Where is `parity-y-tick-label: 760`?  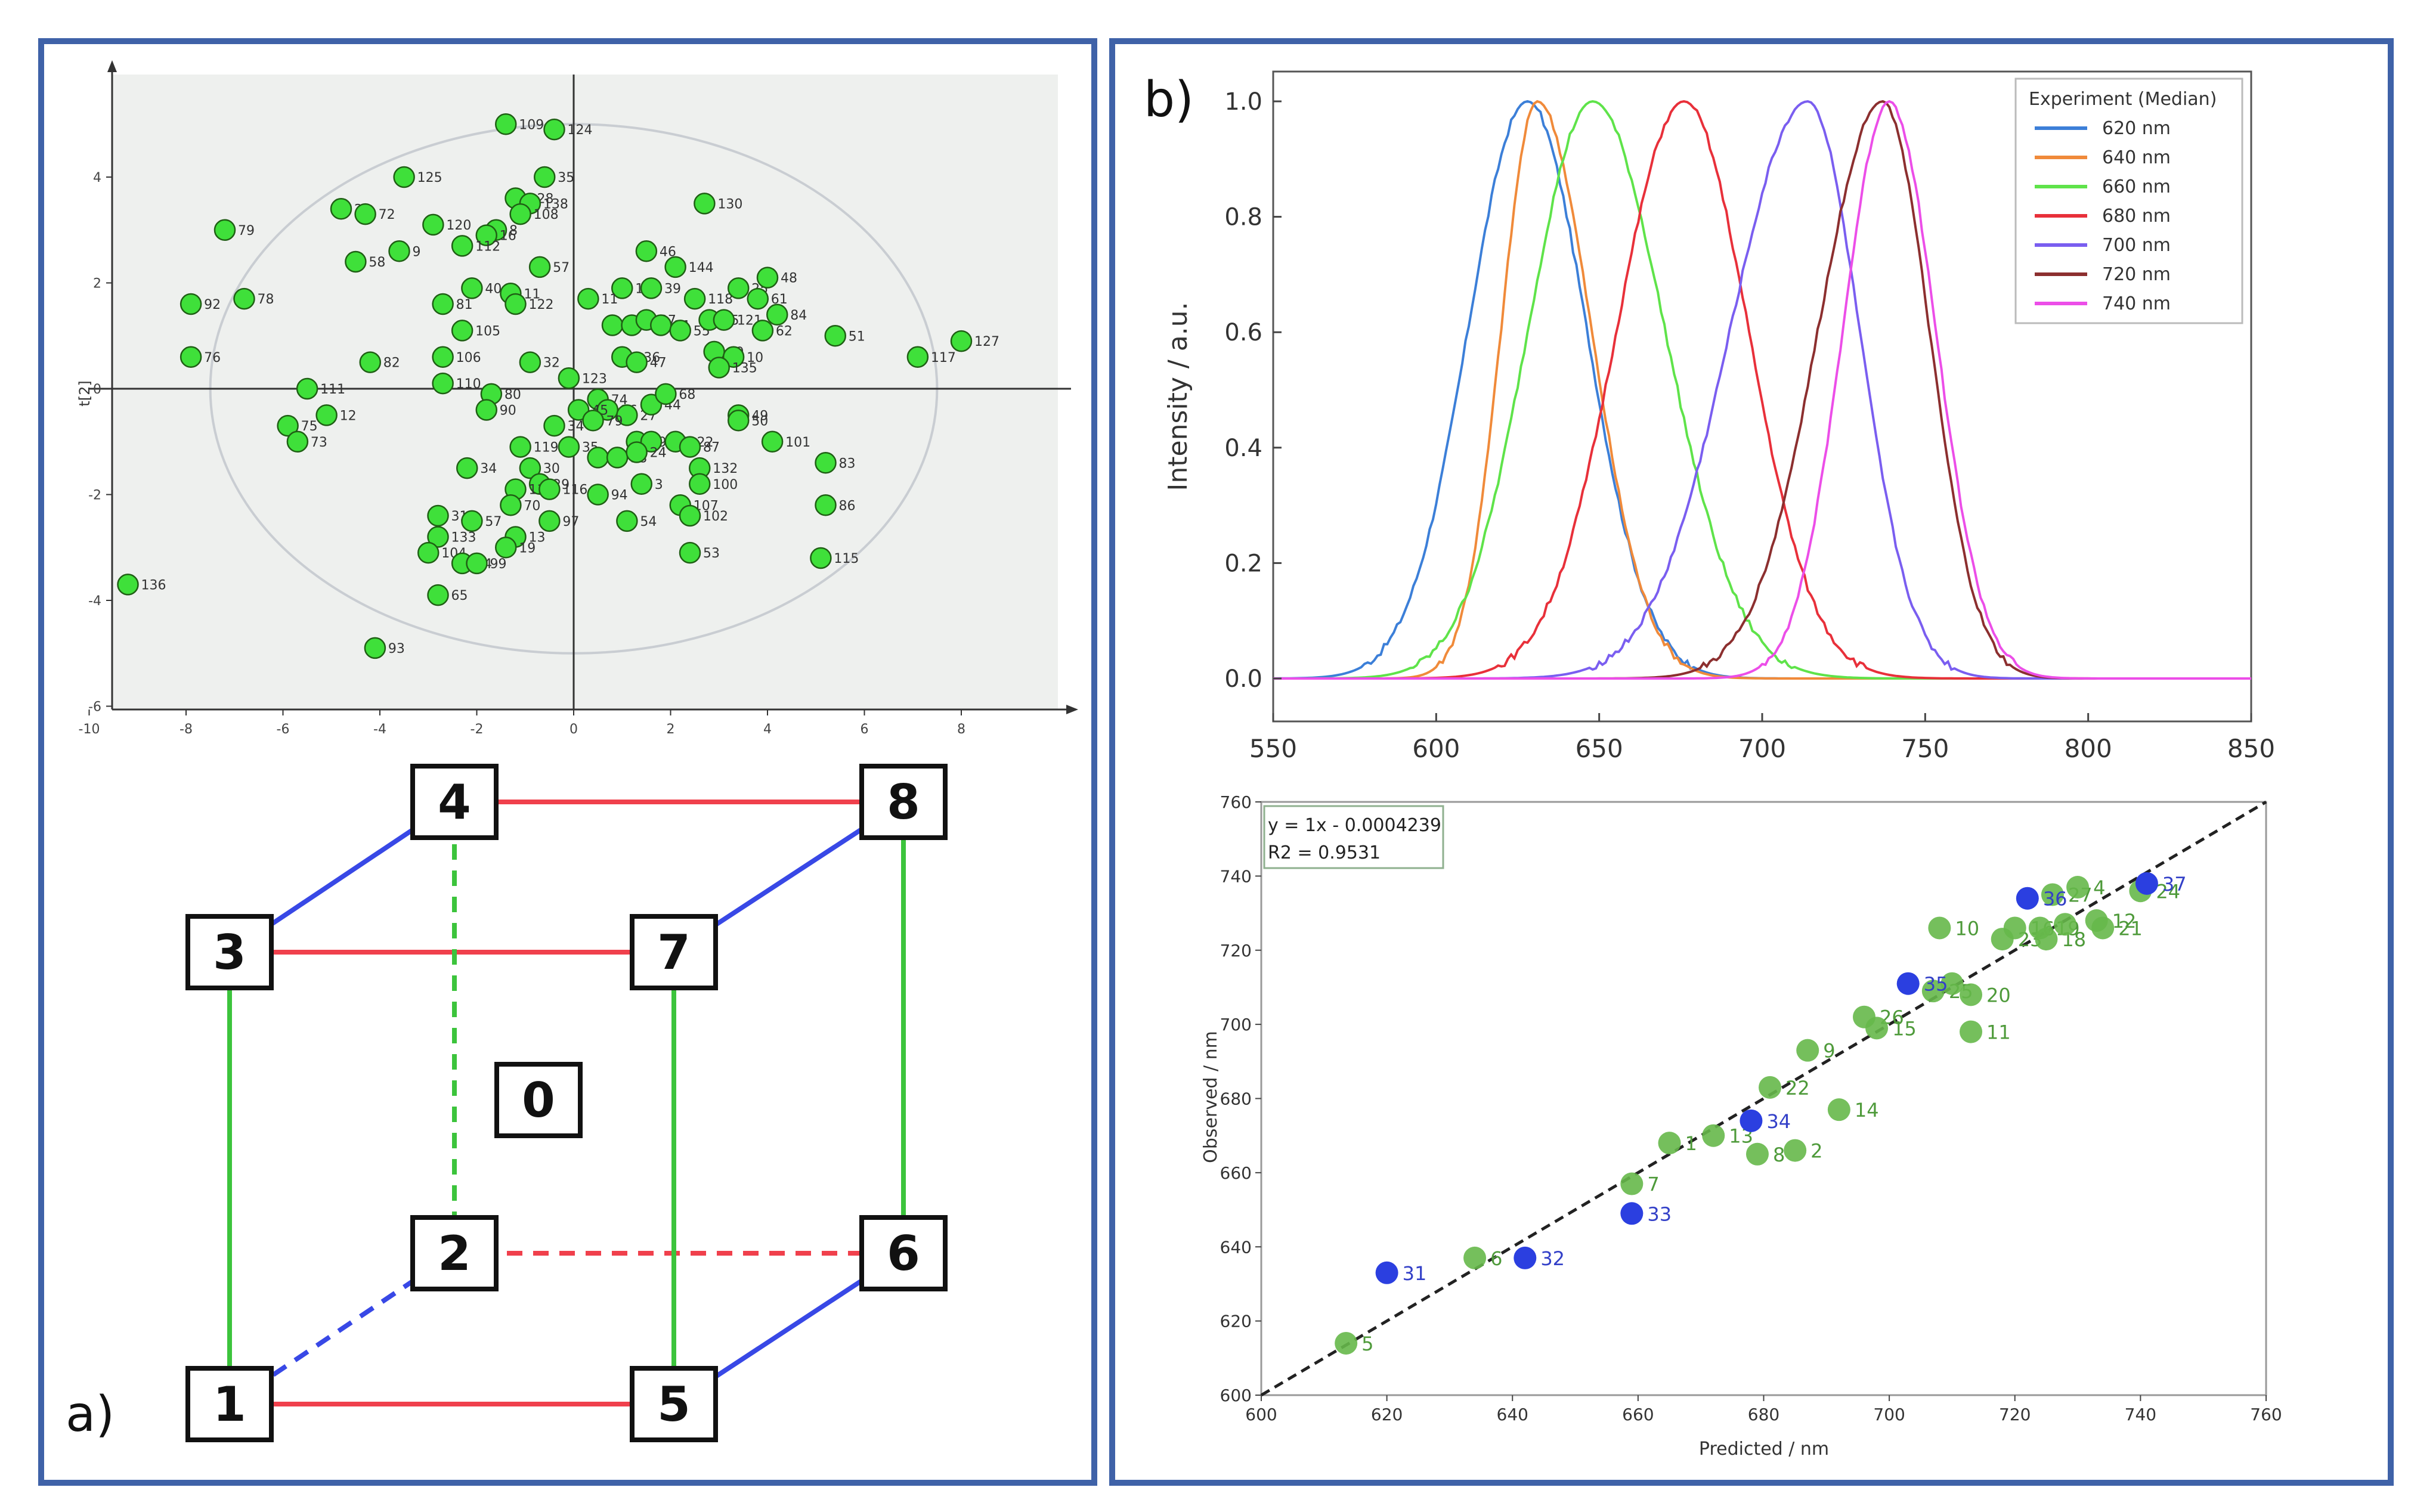 parity-y-tick-label: 760 is located at coordinates (1236, 802).